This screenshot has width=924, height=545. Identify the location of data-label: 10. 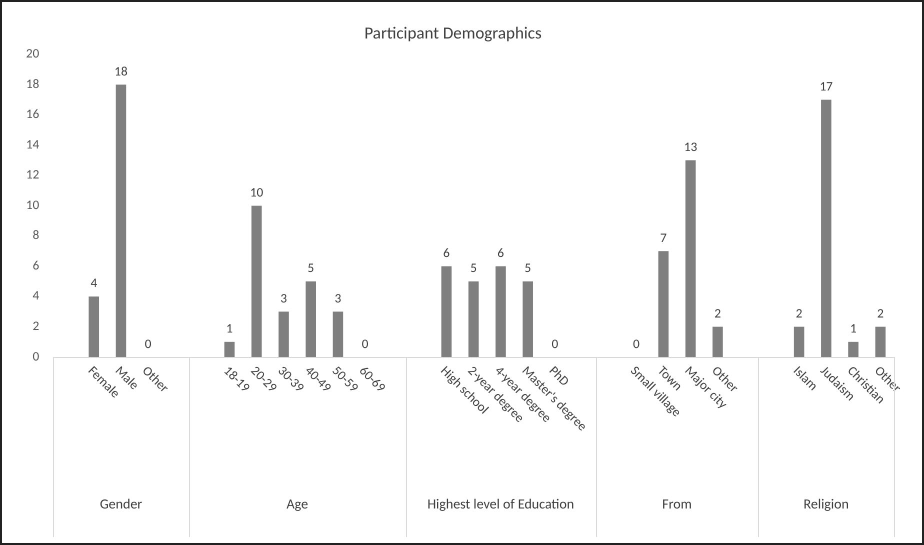
(257, 192).